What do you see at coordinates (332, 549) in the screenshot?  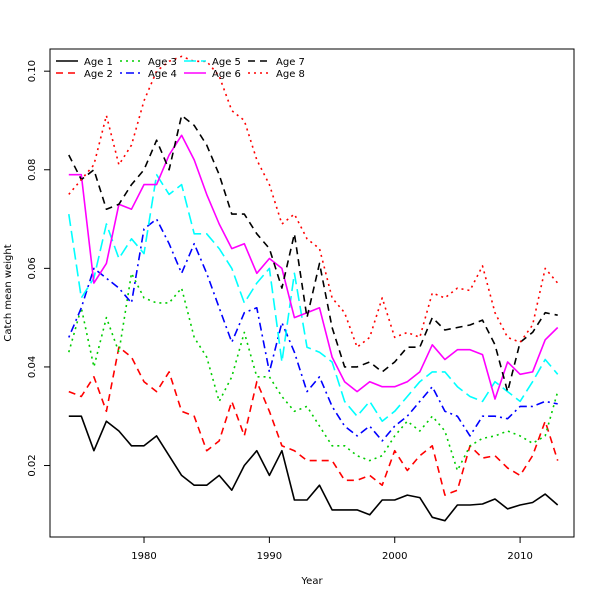 I see `x-axis: 1980 1990 2000 2010` at bounding box center [332, 549].